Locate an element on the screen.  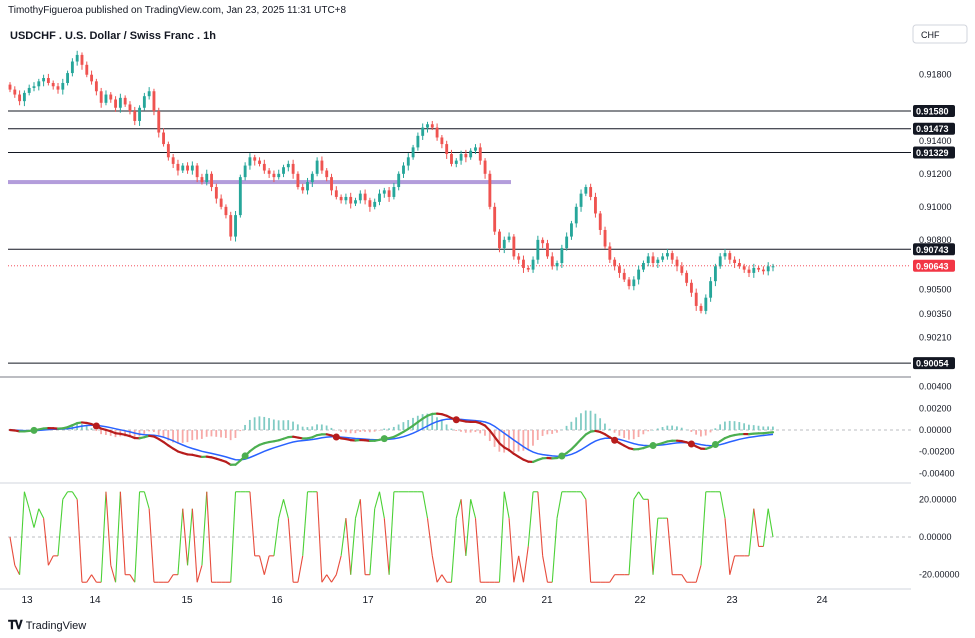
level-tag is located at coordinates (934, 111).